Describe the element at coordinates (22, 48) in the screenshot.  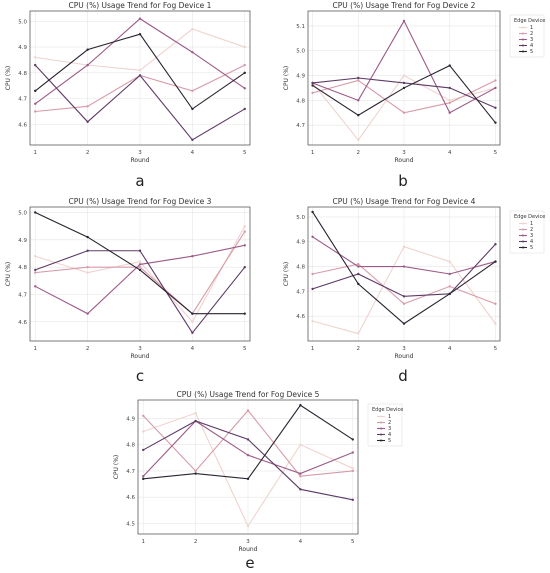
I see `y-tick-label: 4.9` at that location.